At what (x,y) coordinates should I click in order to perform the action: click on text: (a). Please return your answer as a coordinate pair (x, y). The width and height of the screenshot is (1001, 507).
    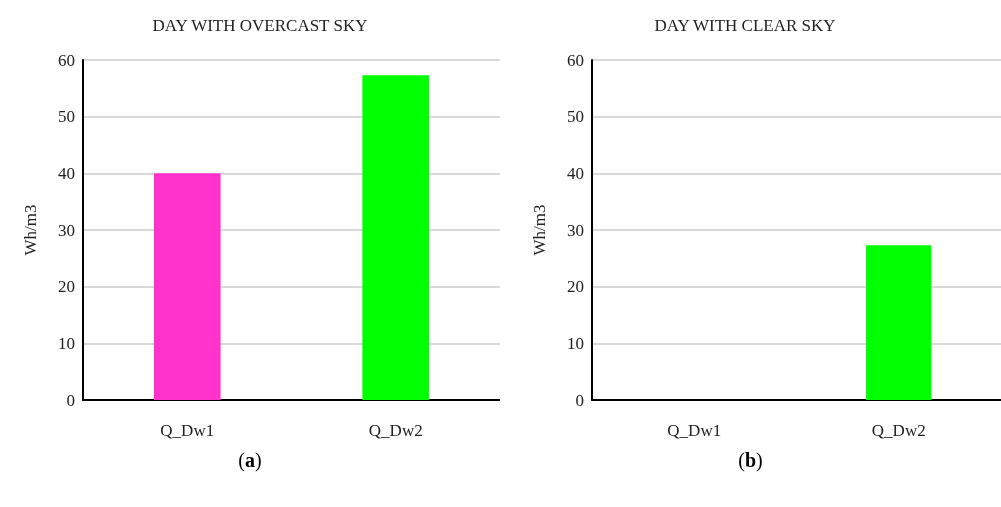
    Looking at the image, I should click on (250, 460).